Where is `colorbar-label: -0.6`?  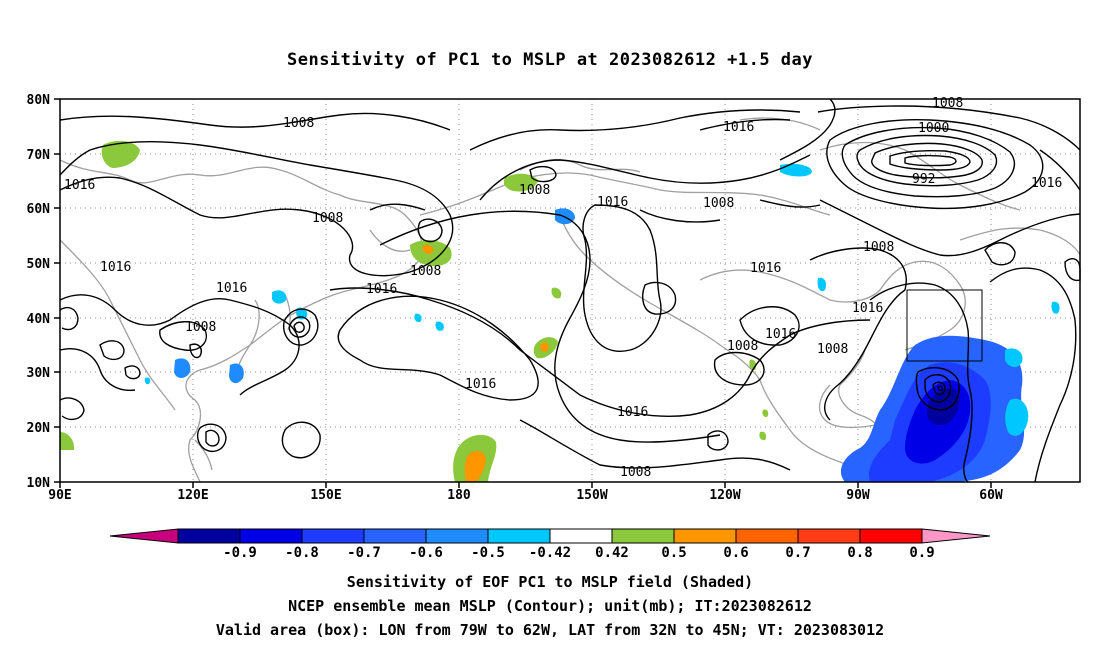 colorbar-label: -0.6 is located at coordinates (426, 553).